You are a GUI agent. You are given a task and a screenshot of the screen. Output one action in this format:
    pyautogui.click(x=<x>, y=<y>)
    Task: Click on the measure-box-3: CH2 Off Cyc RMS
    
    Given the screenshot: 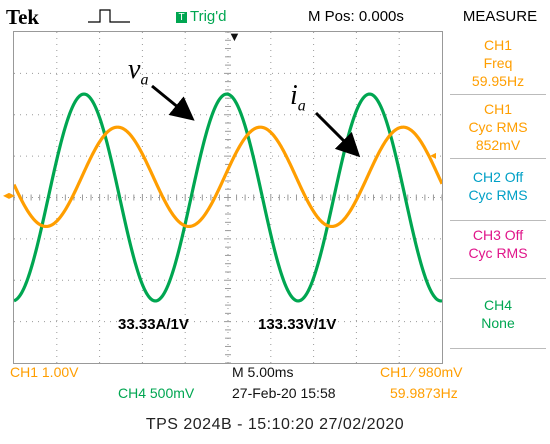 What is the action you would take?
    pyautogui.click(x=498, y=194)
    